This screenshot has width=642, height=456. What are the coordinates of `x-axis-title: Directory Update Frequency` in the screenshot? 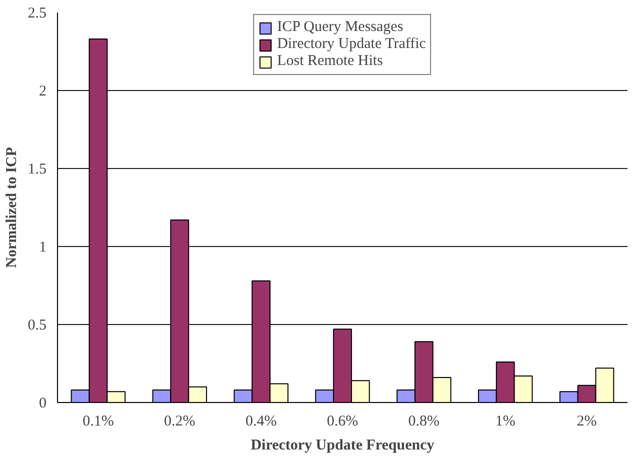 It's located at (342, 446).